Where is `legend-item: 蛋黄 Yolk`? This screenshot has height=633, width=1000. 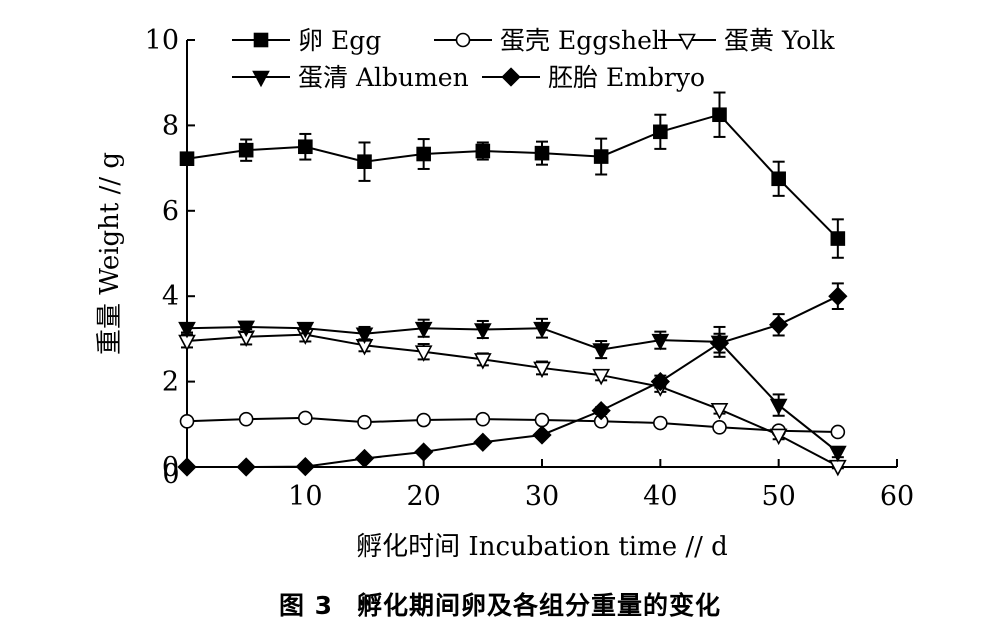 legend-item: 蛋黄 Yolk is located at coordinates (746, 40).